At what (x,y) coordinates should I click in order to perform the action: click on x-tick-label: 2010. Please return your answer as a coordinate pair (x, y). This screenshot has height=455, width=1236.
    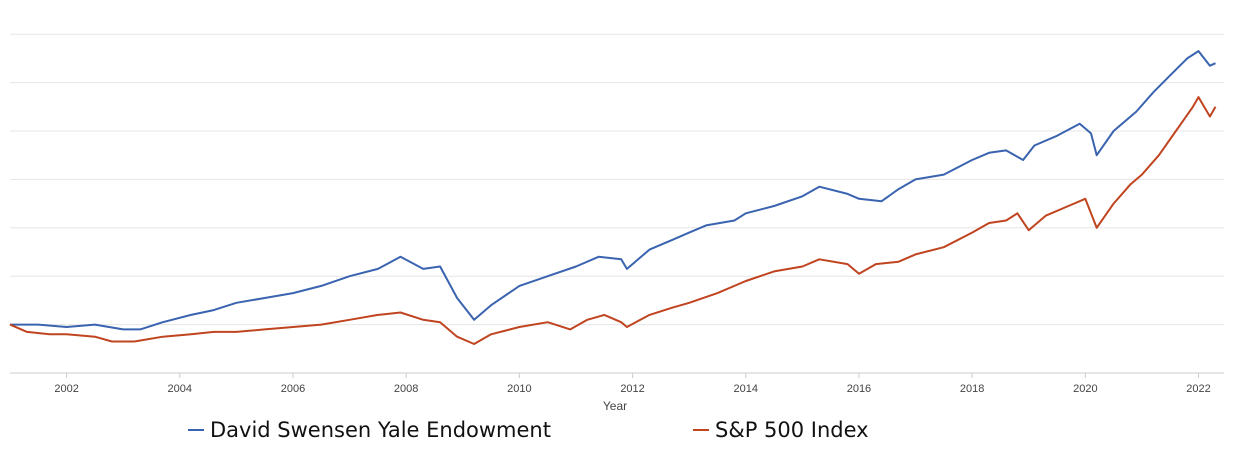
    Looking at the image, I should click on (519, 389).